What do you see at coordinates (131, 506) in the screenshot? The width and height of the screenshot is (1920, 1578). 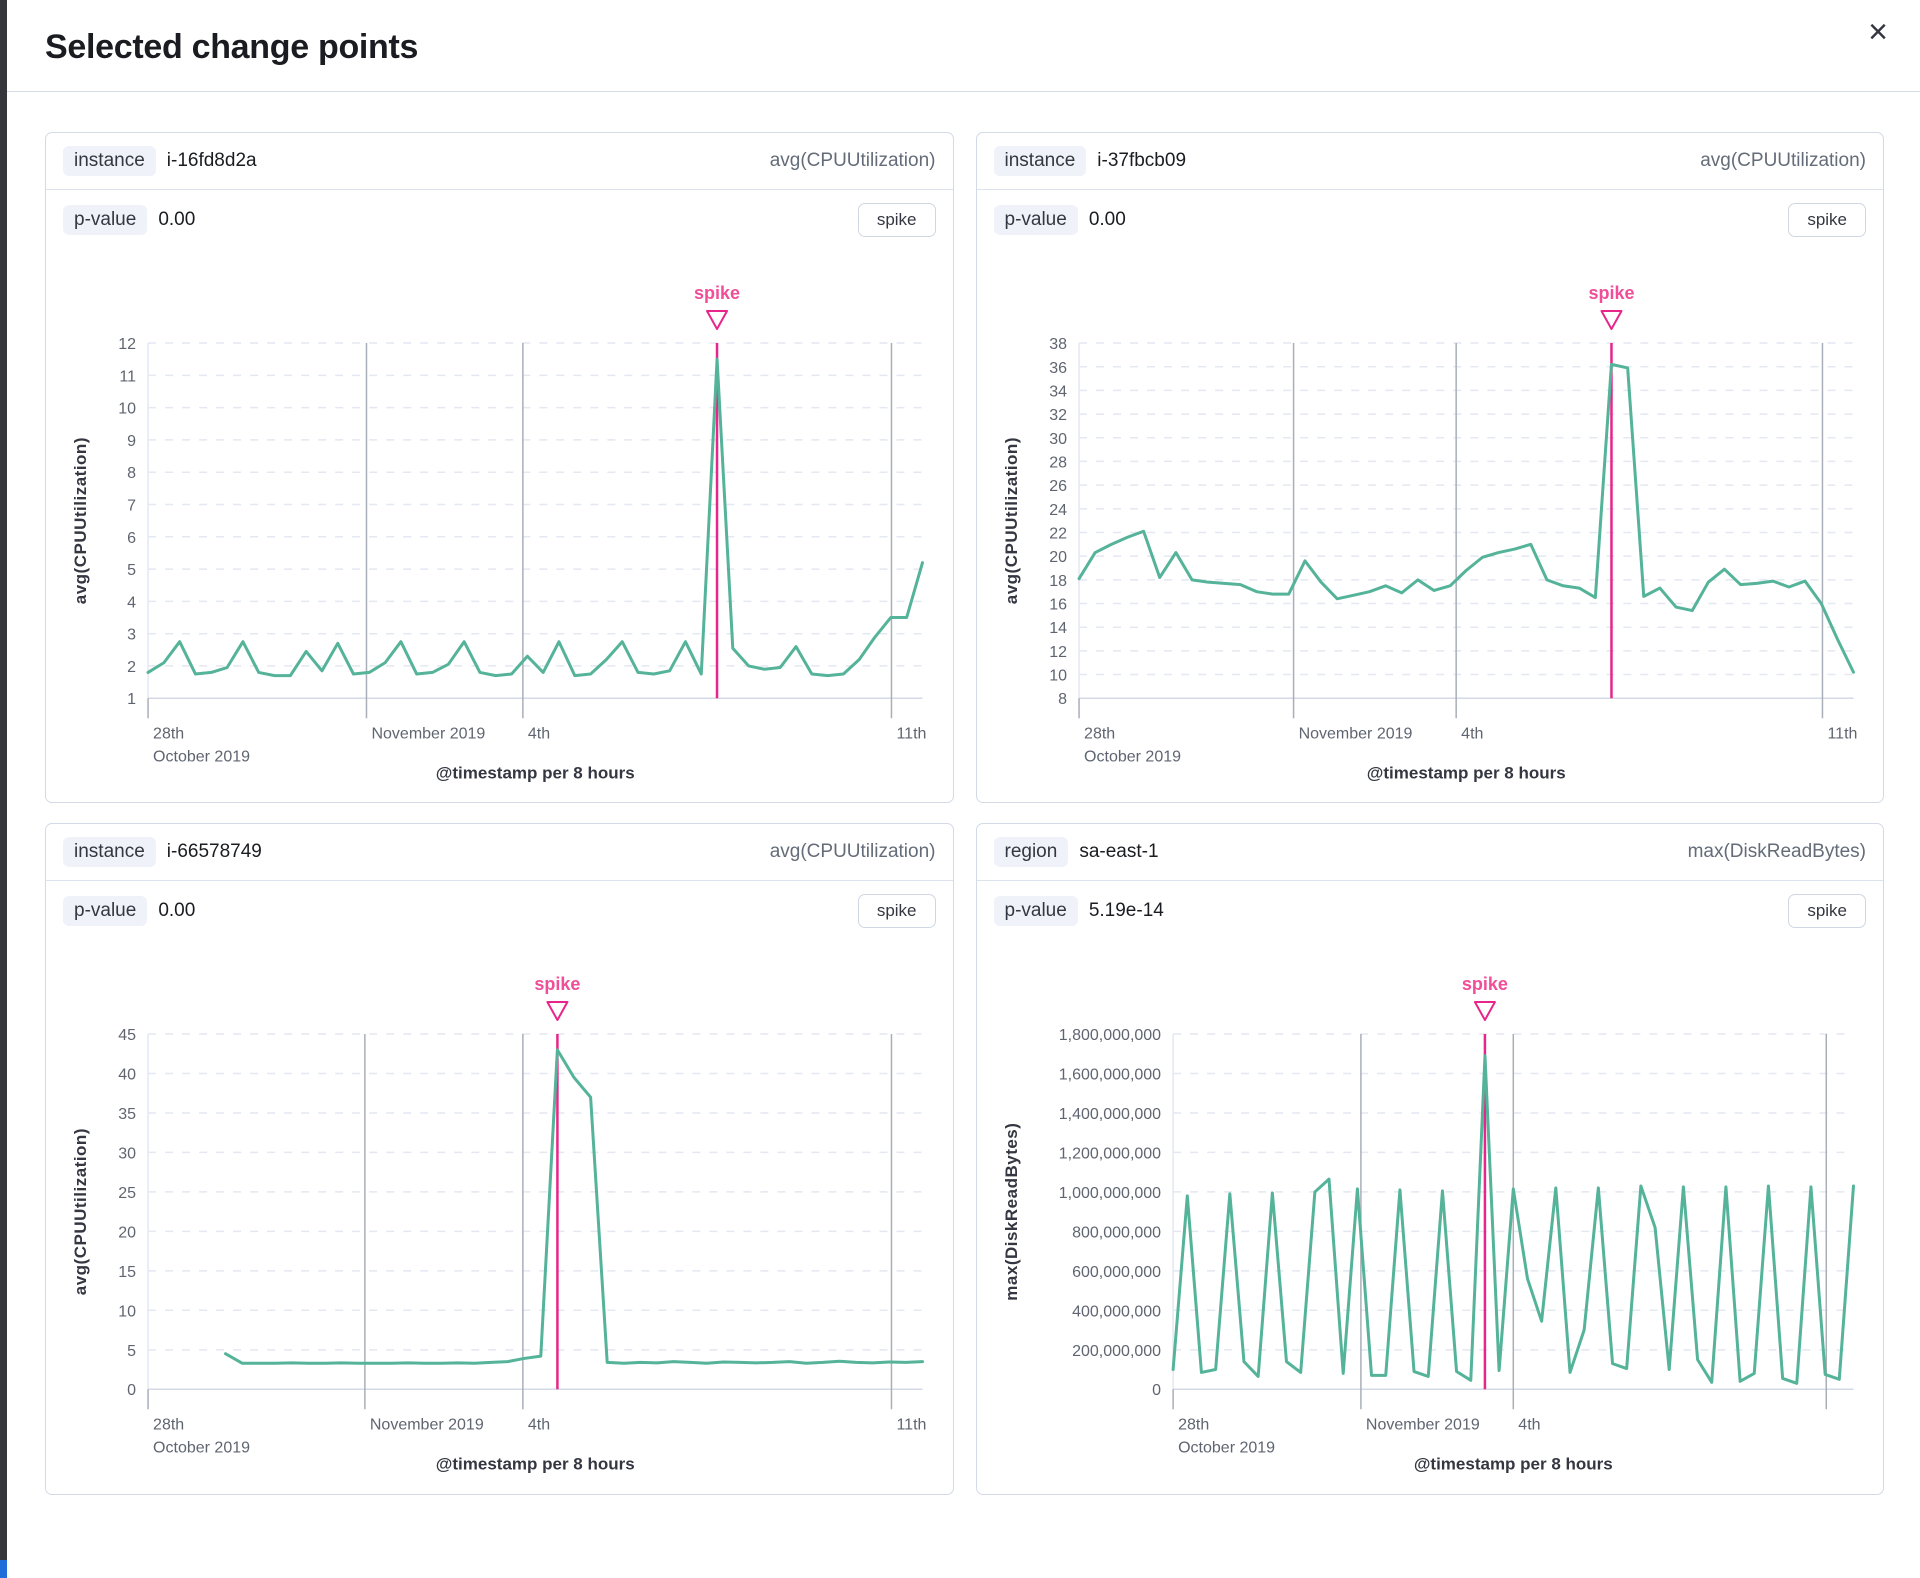 I see `svg-text: 7` at bounding box center [131, 506].